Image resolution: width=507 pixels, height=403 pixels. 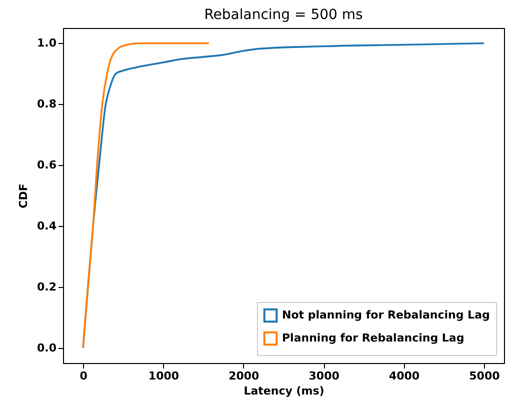 What do you see at coordinates (47, 225) in the screenshot?
I see `y-tick-label: 0.4` at bounding box center [47, 225].